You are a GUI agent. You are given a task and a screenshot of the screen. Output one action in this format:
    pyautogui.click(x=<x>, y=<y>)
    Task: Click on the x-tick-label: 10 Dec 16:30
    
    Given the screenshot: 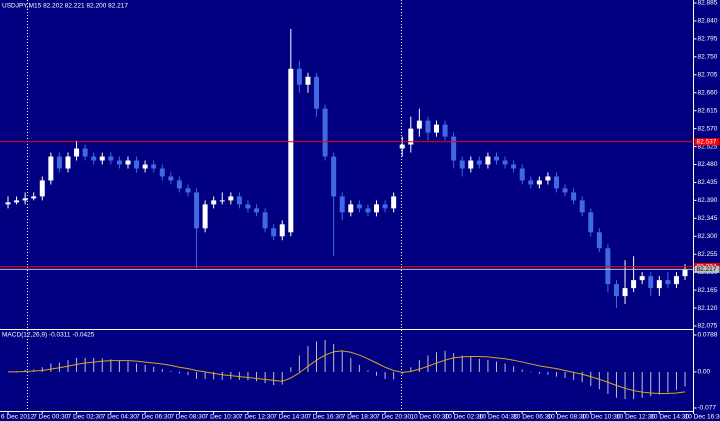 What is the action you would take?
    pyautogui.click(x=702, y=417)
    